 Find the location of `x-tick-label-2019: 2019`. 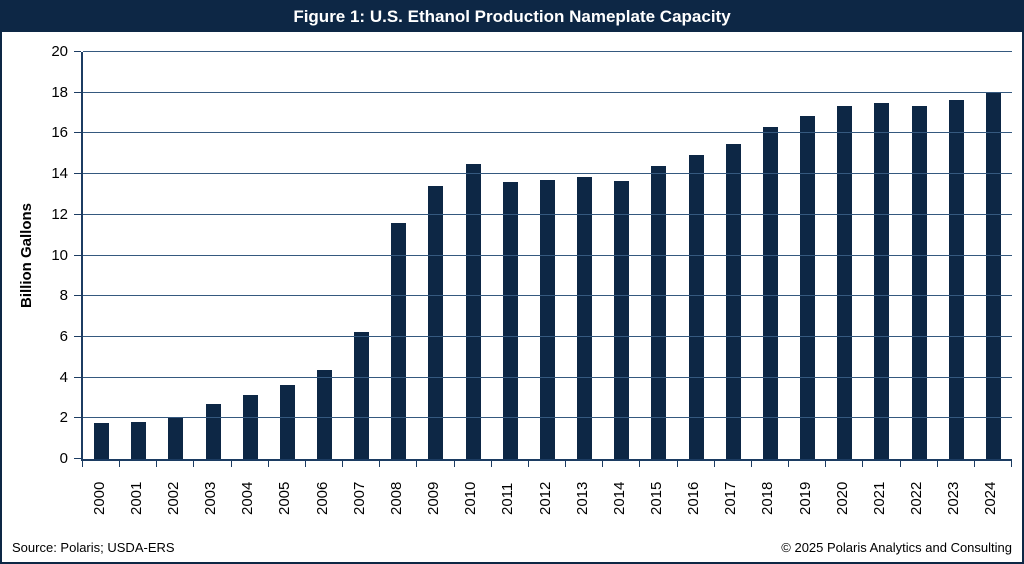

x-tick-label-2019: 2019 is located at coordinates (805, 498).